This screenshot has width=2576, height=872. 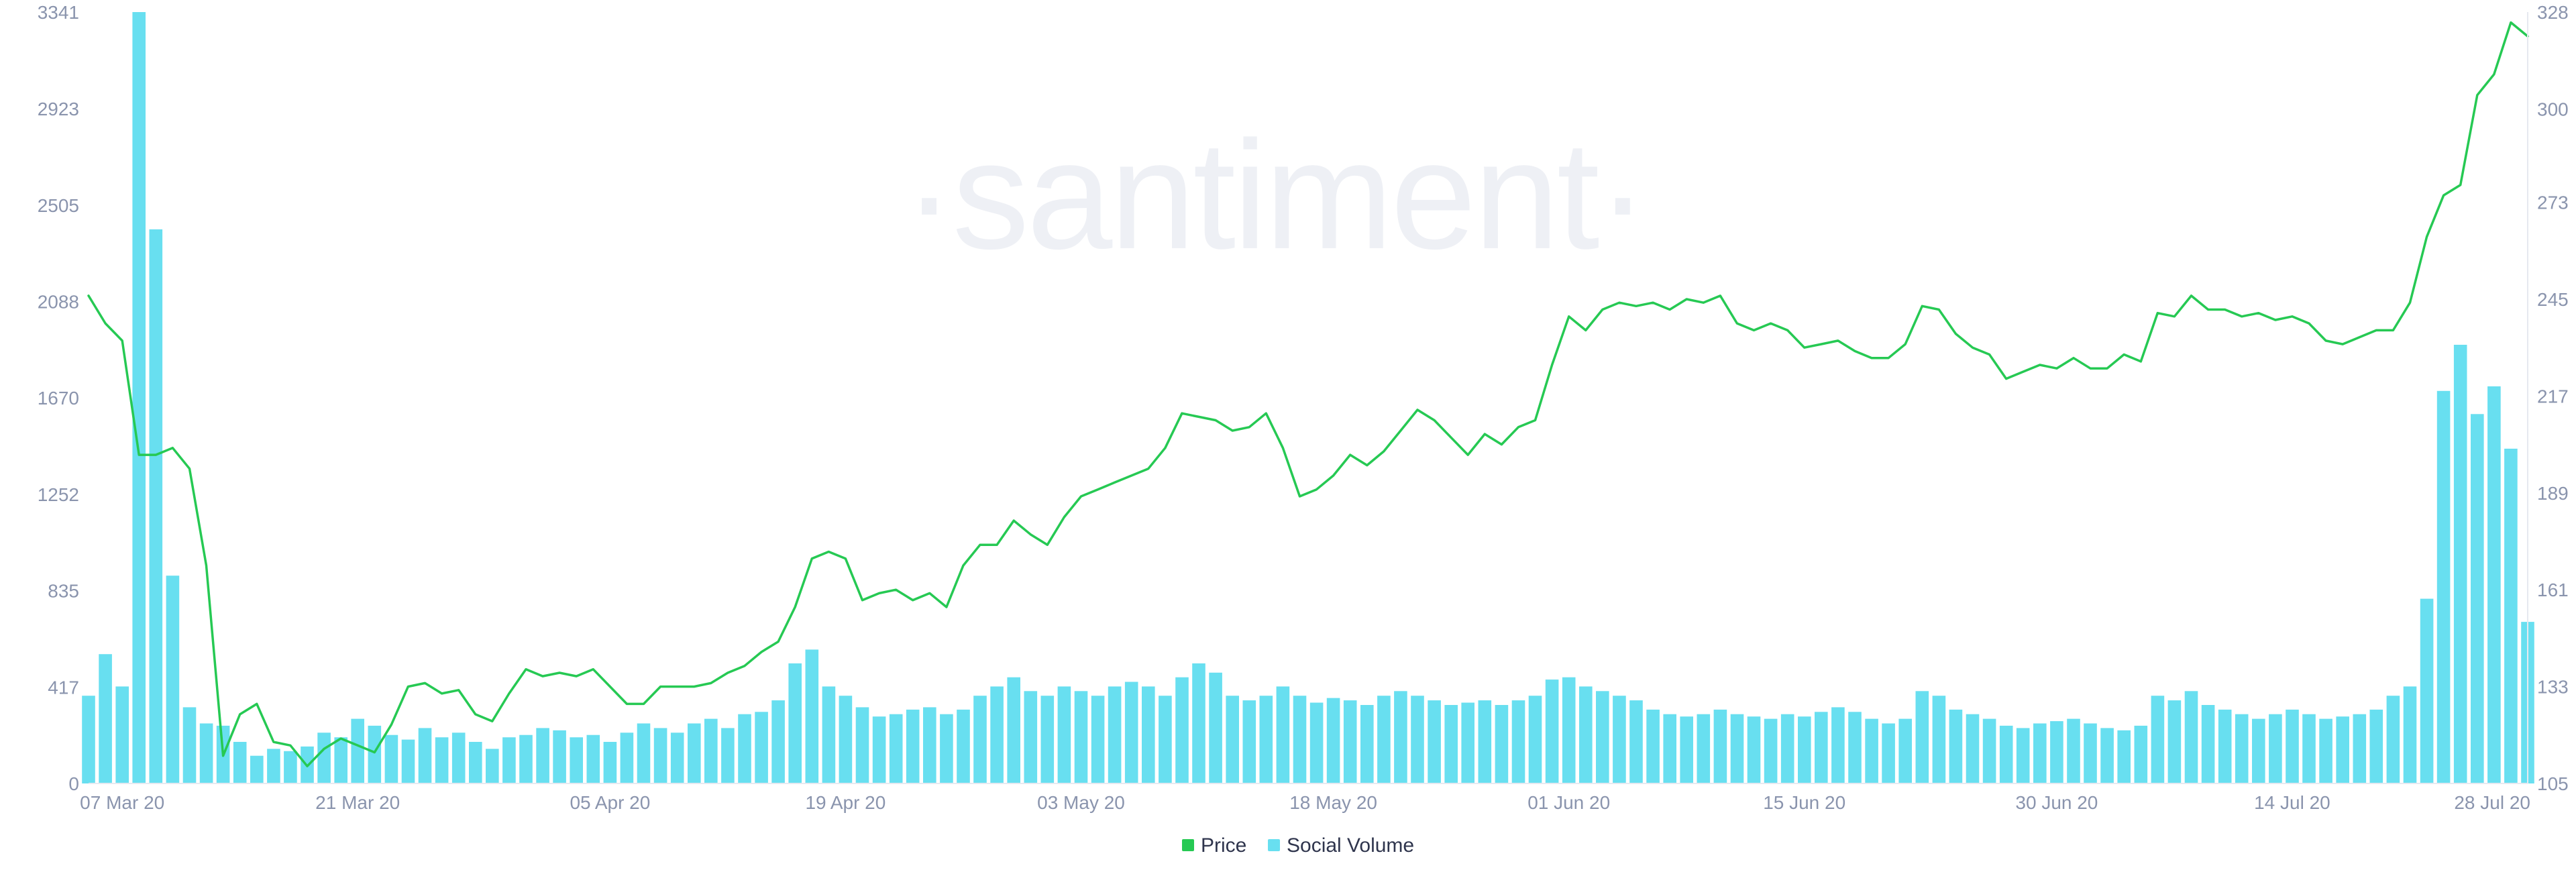 I want to click on left-axis-tick-label: 0, so click(x=73, y=783).